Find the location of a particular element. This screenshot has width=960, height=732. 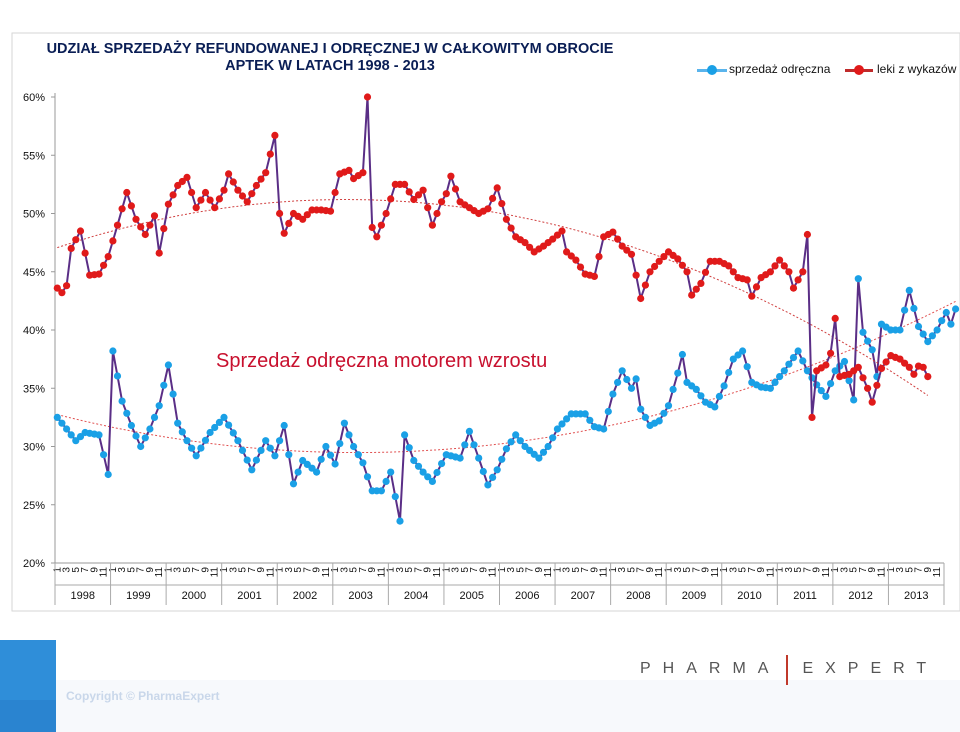

y-tick-label: 50% is located at coordinates (34, 215).